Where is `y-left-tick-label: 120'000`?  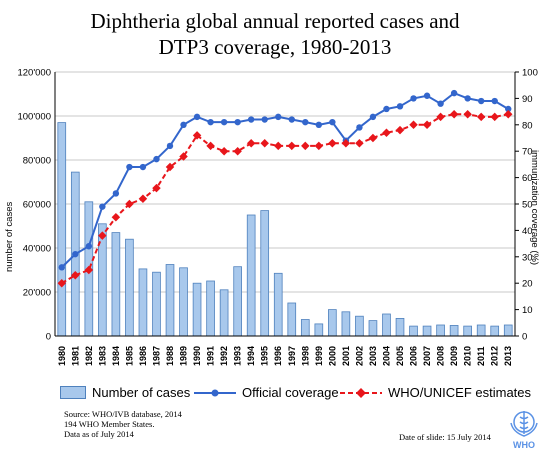
y-left-tick-label: 120'000 is located at coordinates (34, 73).